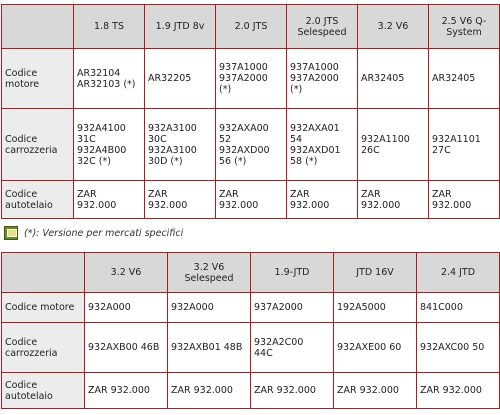 The height and width of the screenshot is (415, 500). What do you see at coordinates (375, 272) in the screenshot?
I see `column-header: JTD 16V` at bounding box center [375, 272].